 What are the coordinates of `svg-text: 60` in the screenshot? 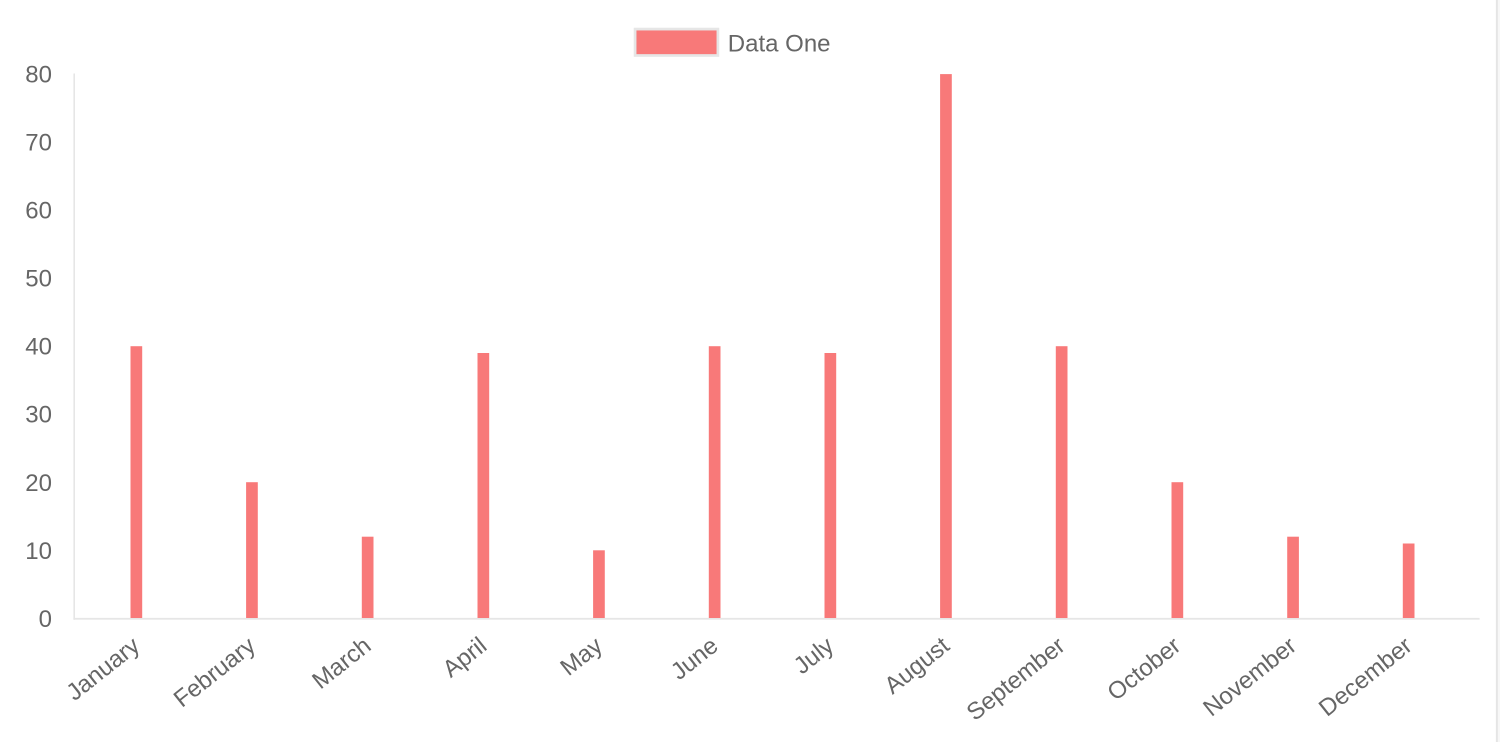 It's located at (38, 211).